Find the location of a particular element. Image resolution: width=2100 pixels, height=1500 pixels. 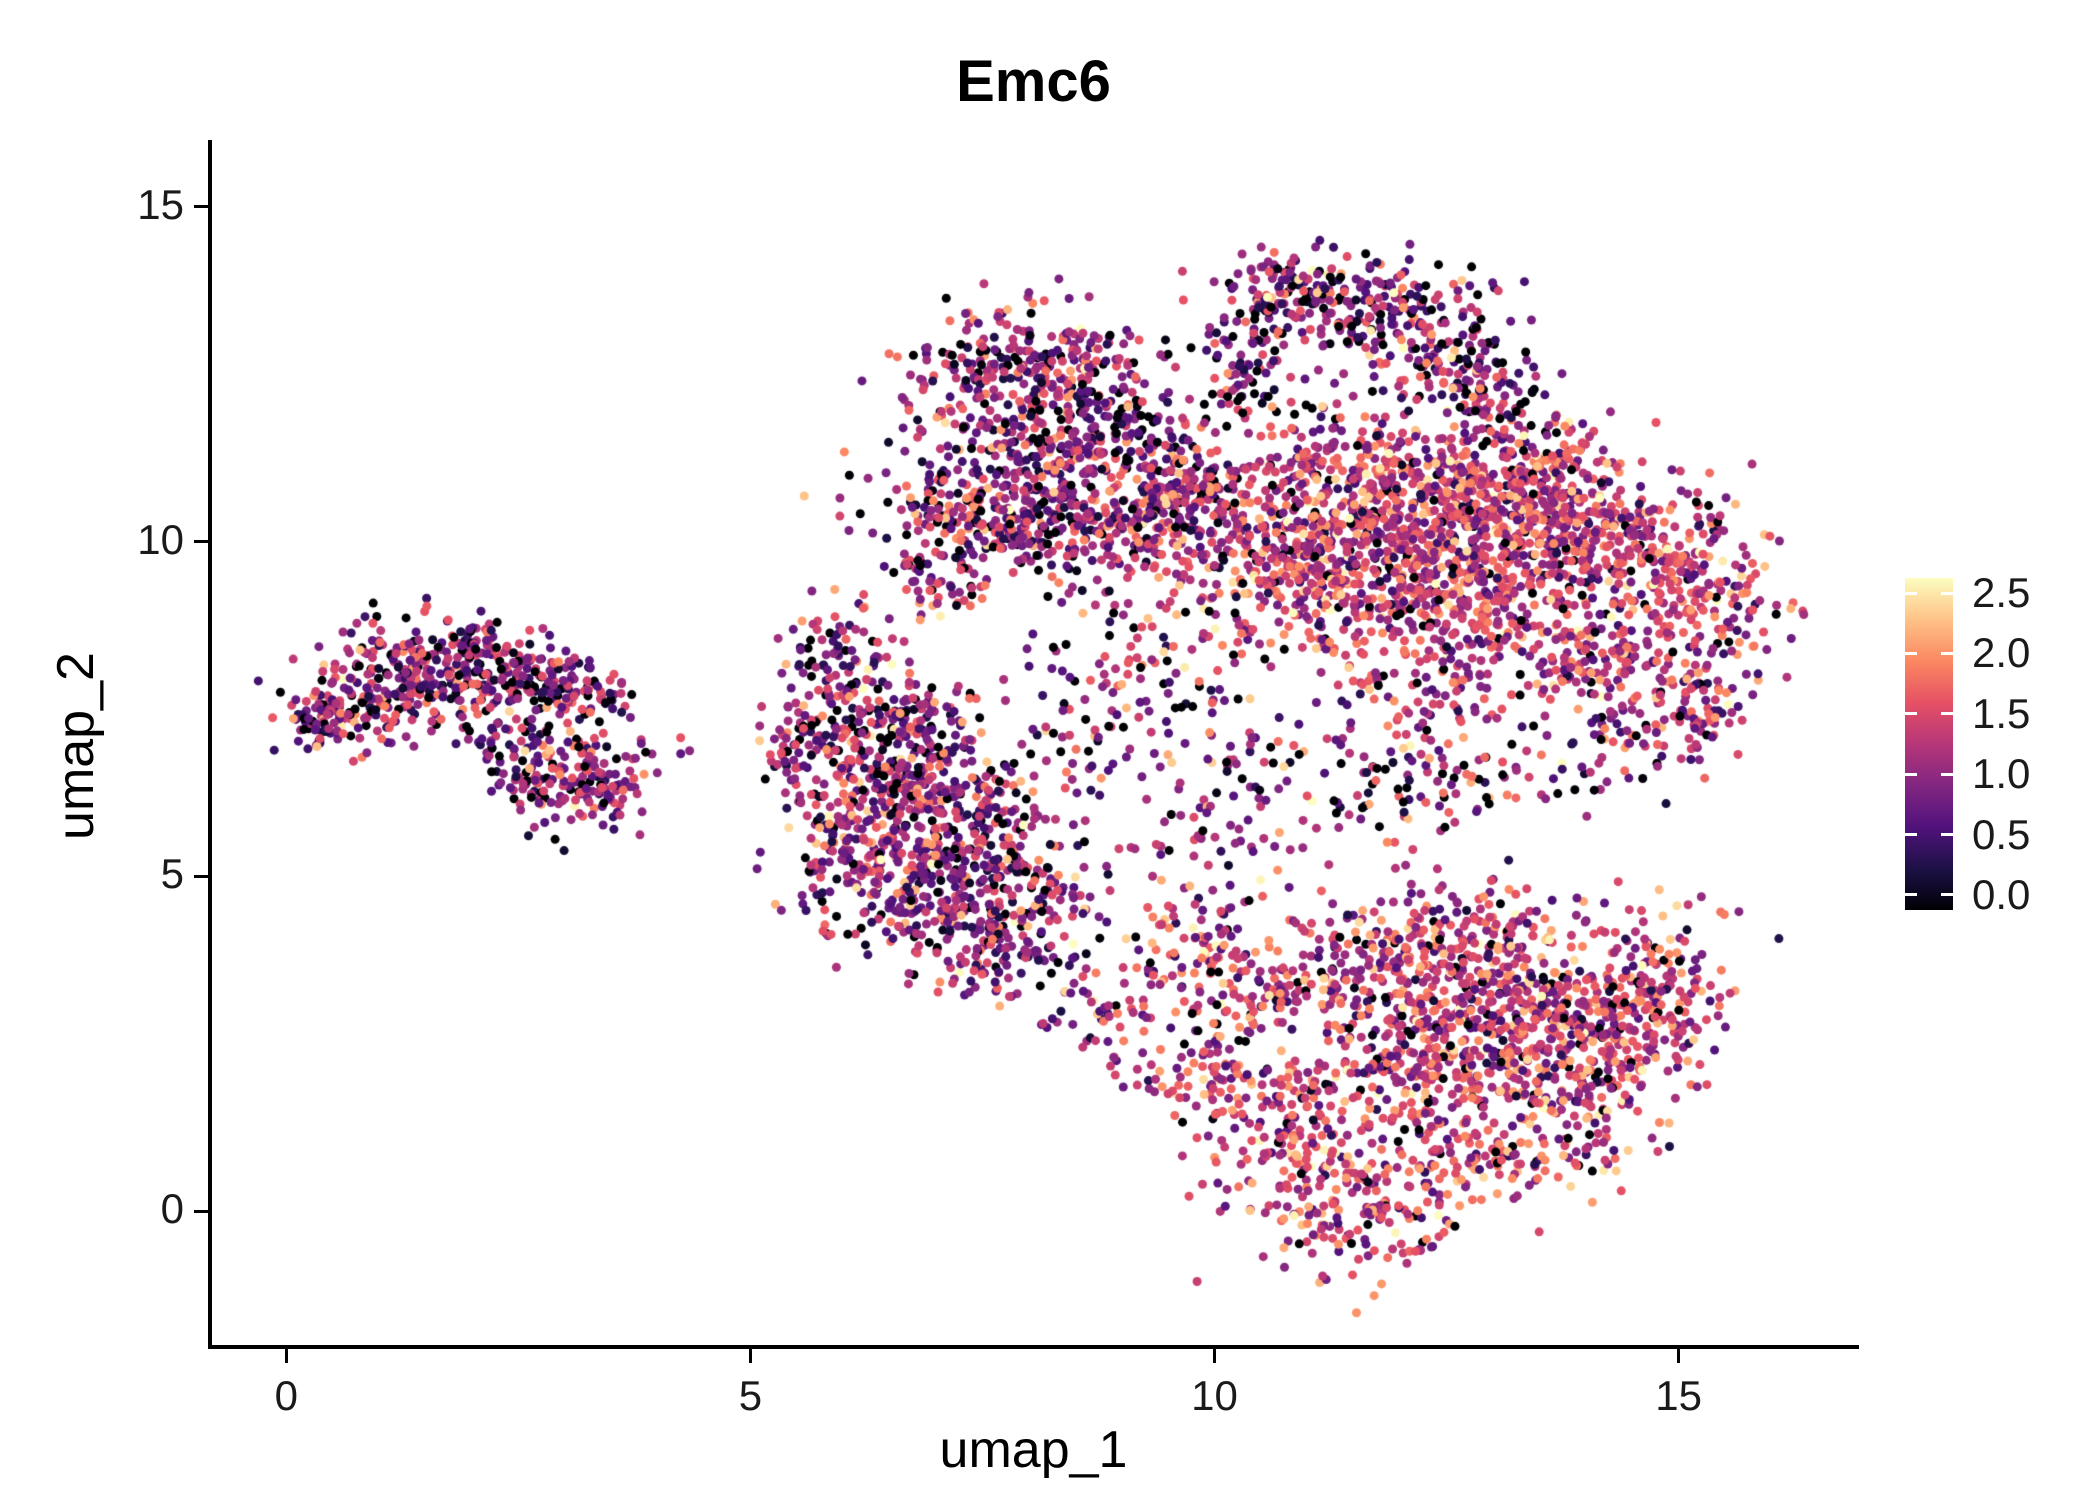

x-tick-label: 5 is located at coordinates (750, 1395).